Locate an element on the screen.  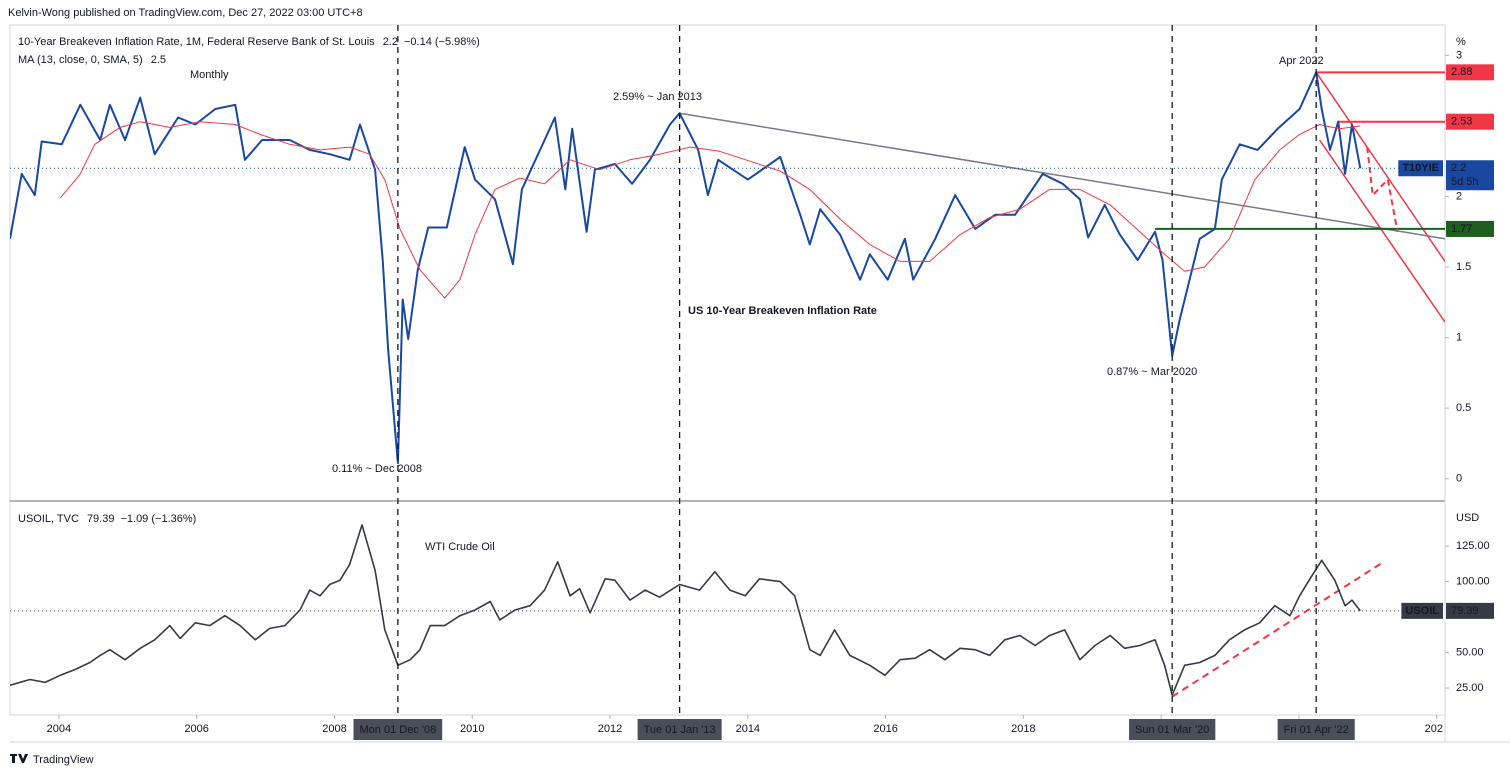
last-value-label: 79.39 is located at coordinates (1465, 611).